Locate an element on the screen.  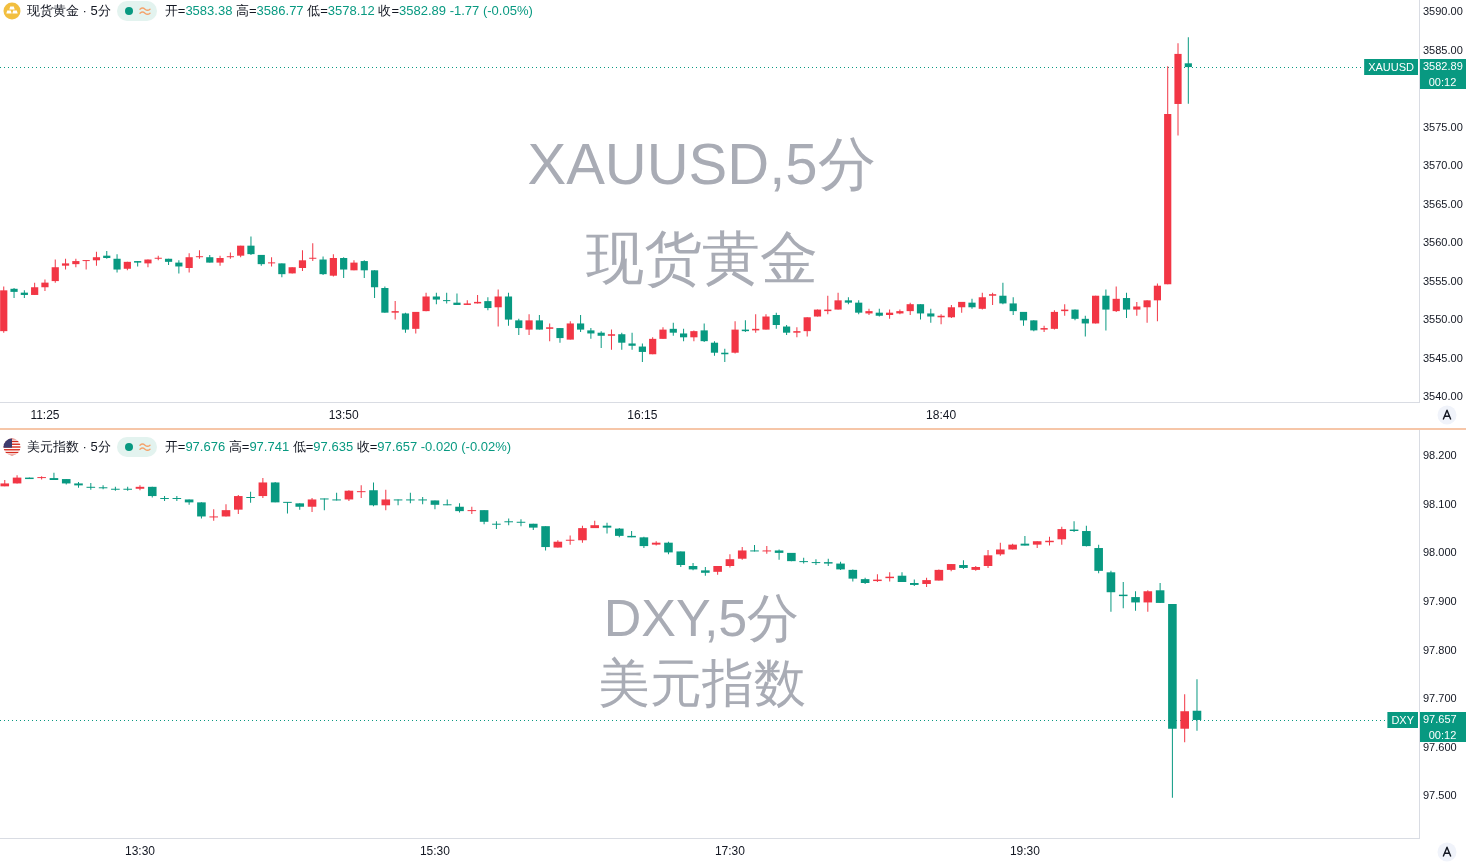
chart-title: 现货黄金 · 5分 is located at coordinates (69, 11).